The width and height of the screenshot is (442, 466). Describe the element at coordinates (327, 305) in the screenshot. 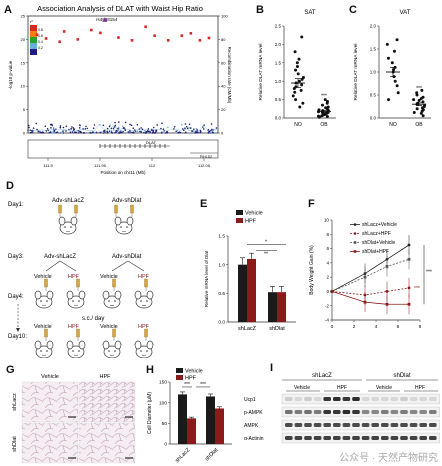

I see `f-ytick: -2` at that location.